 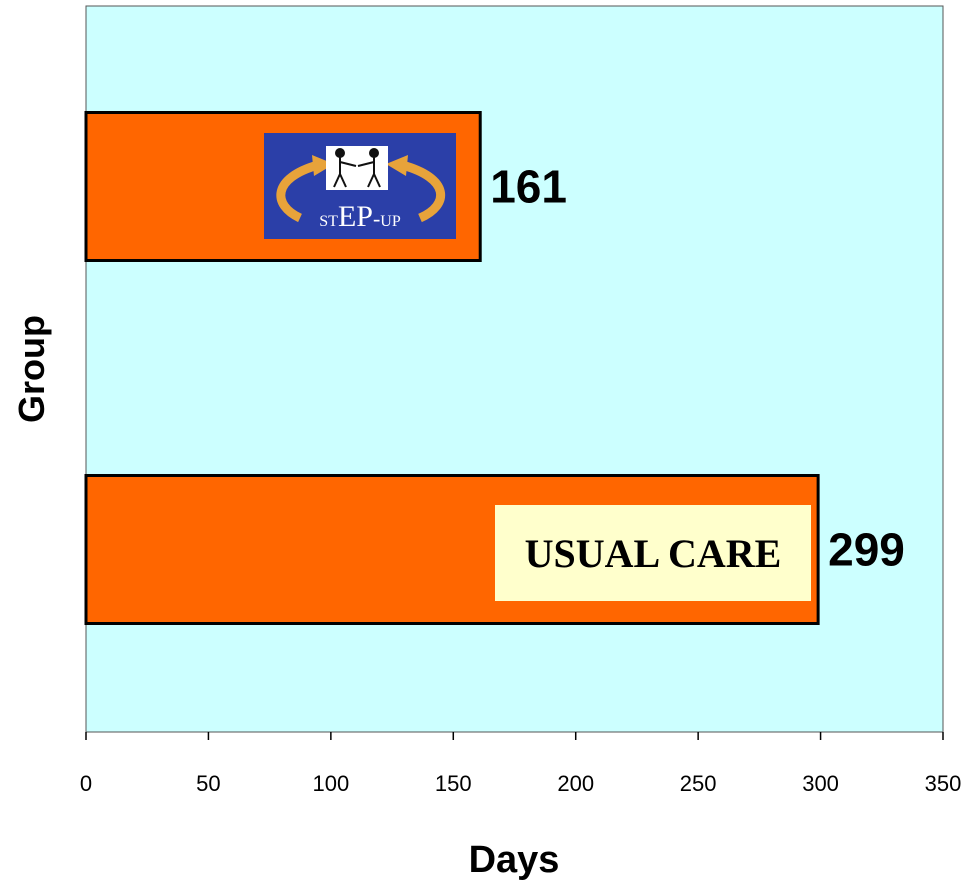 I want to click on data-label: 299, so click(x=866, y=550).